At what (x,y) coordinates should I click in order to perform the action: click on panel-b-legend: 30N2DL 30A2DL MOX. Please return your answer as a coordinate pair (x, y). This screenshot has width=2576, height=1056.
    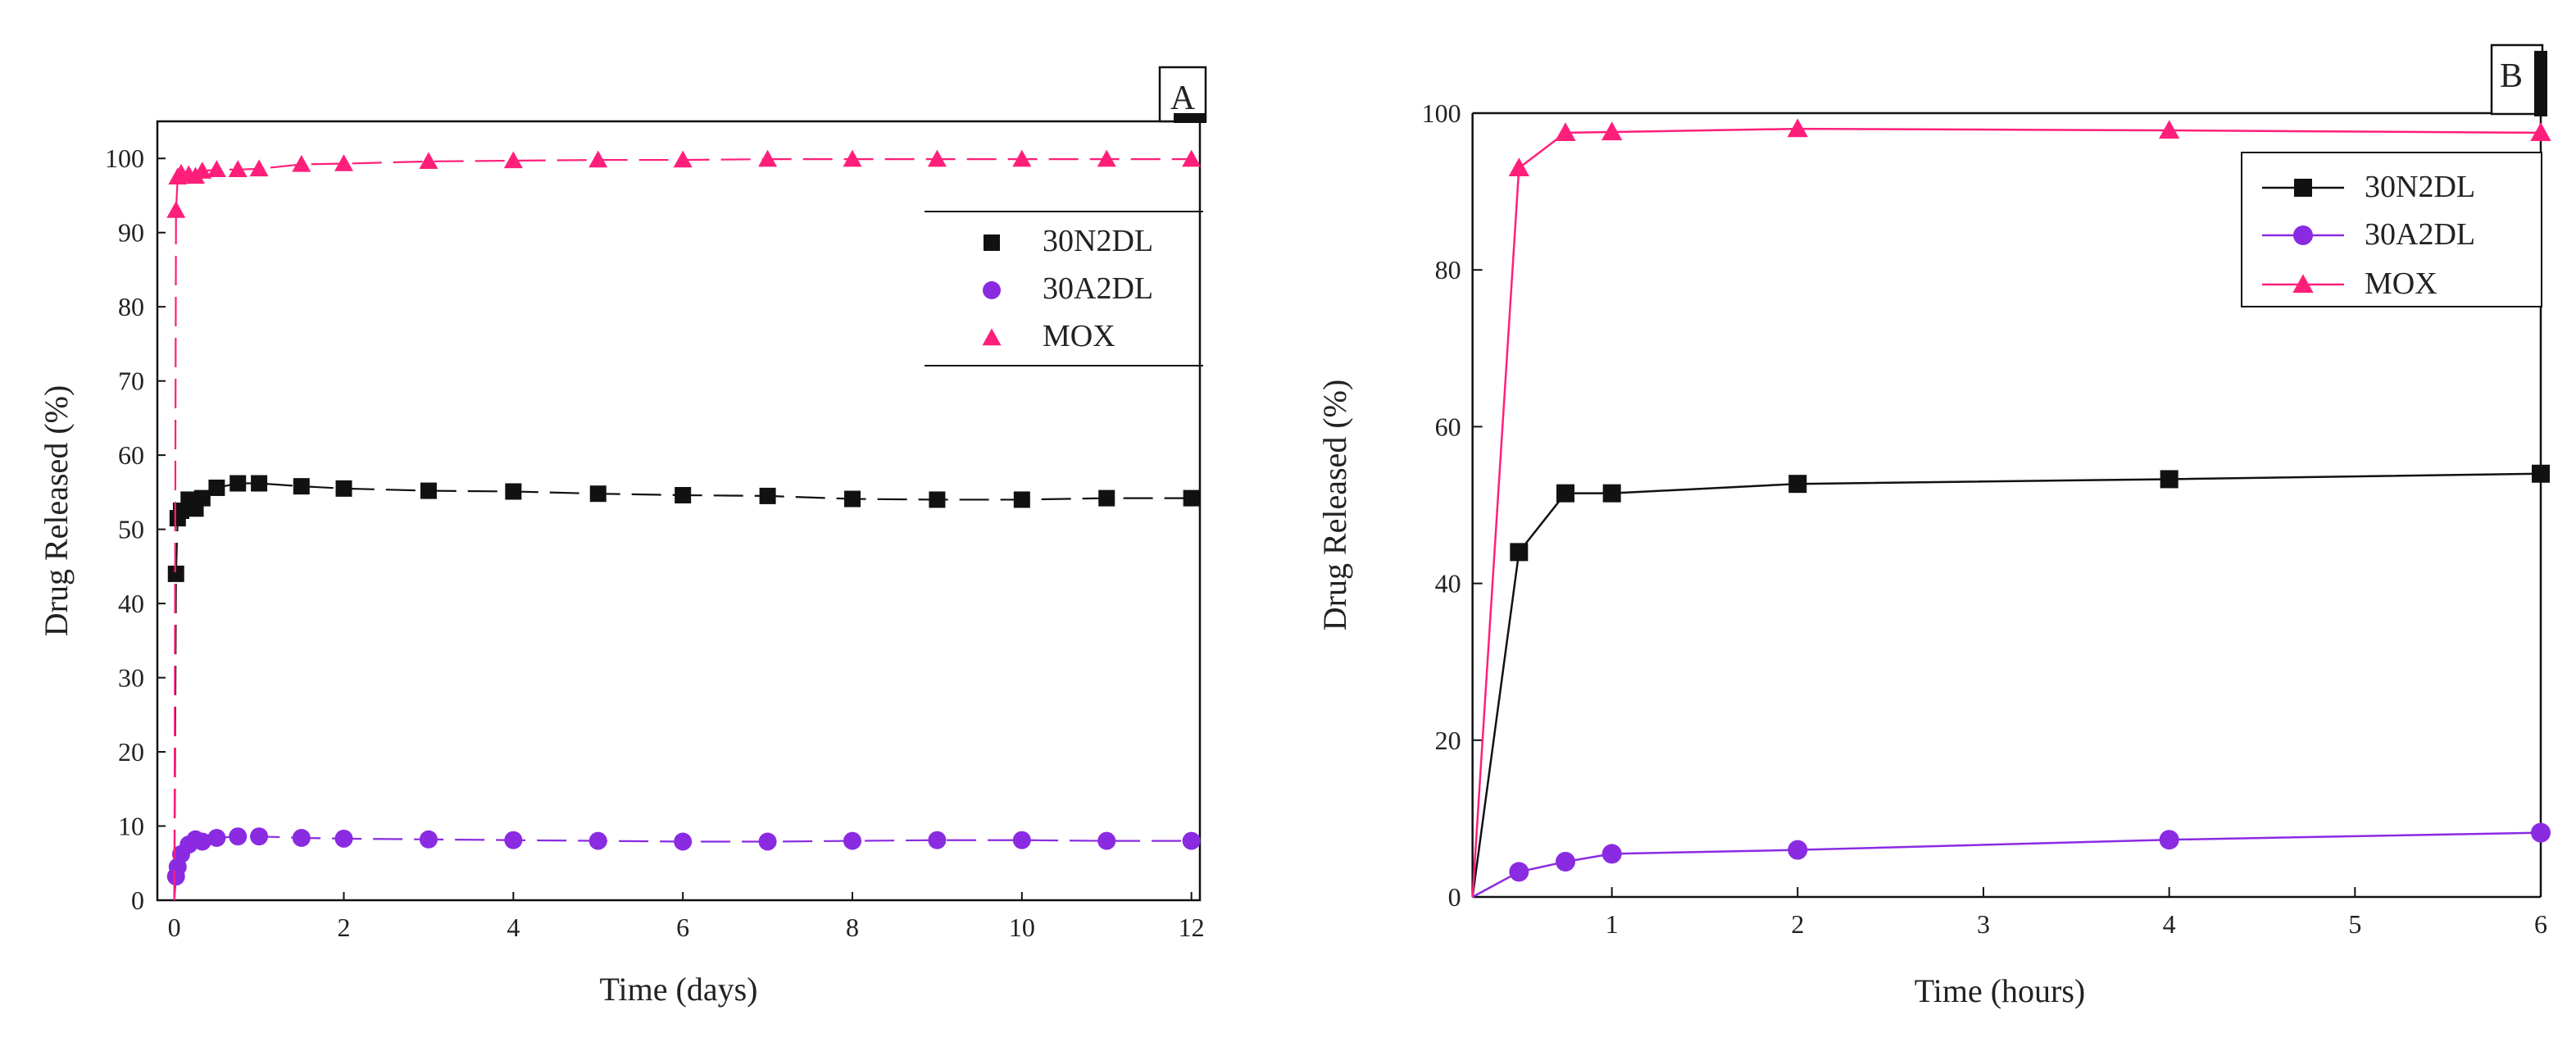
    Looking at the image, I should click on (2391, 229).